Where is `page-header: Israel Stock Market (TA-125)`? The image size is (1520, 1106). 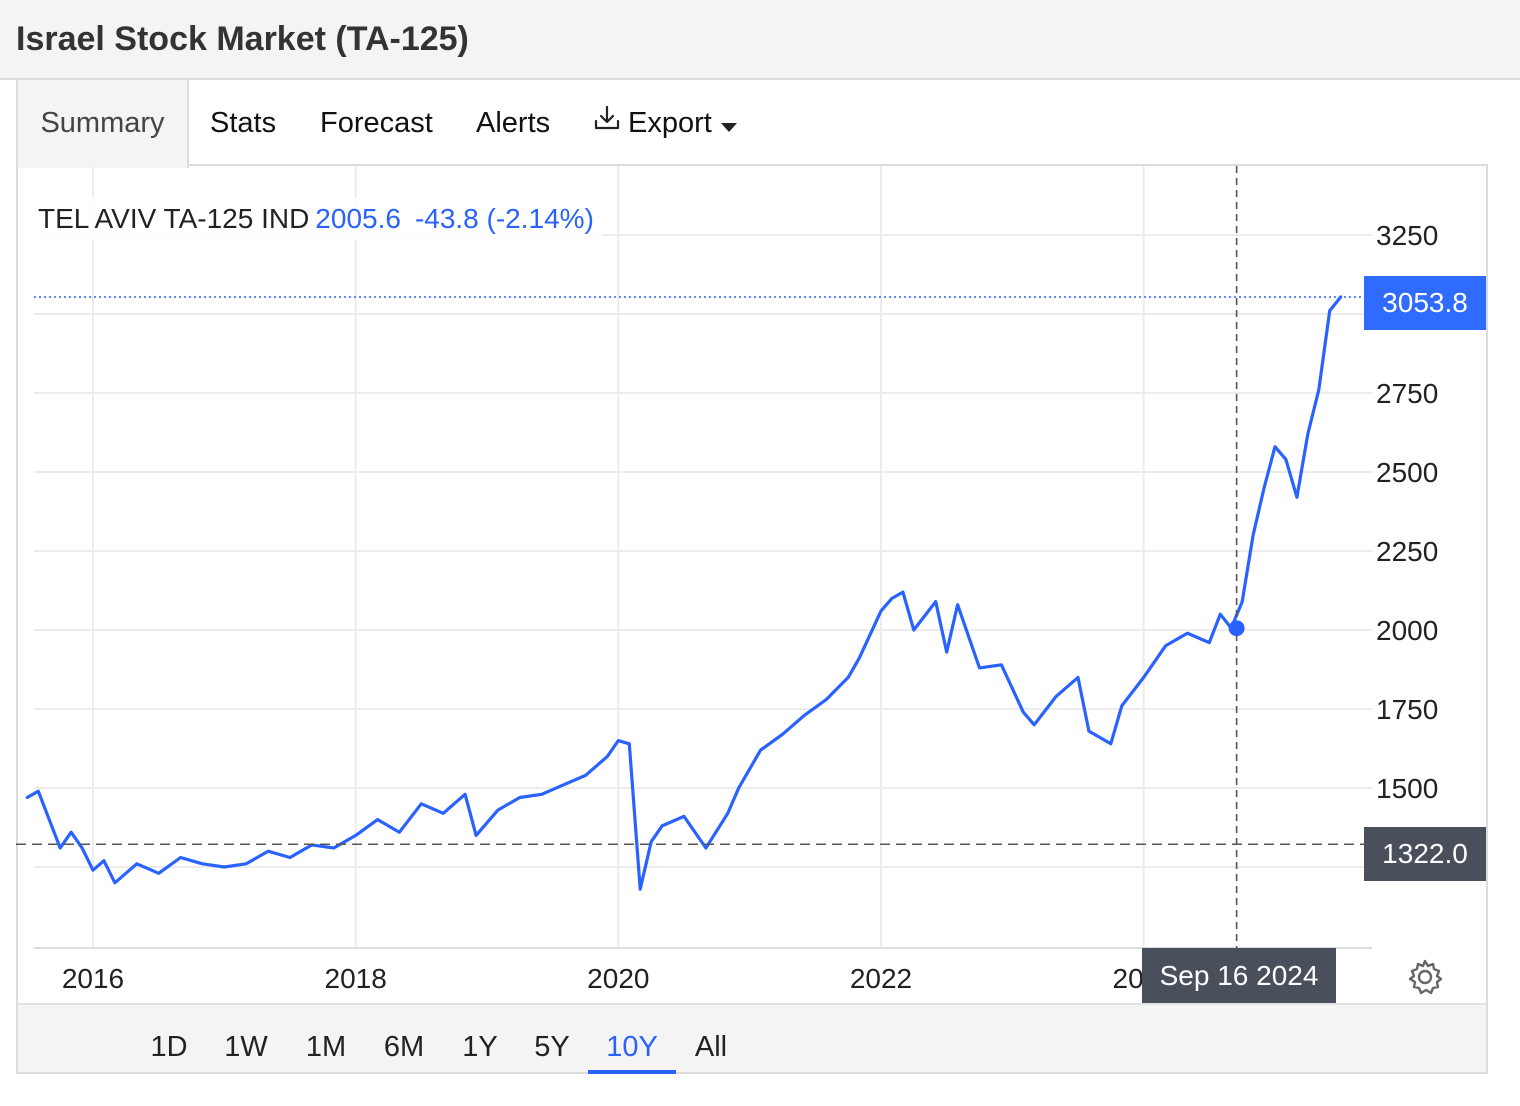
page-header: Israel Stock Market (TA-125) is located at coordinates (760, 40).